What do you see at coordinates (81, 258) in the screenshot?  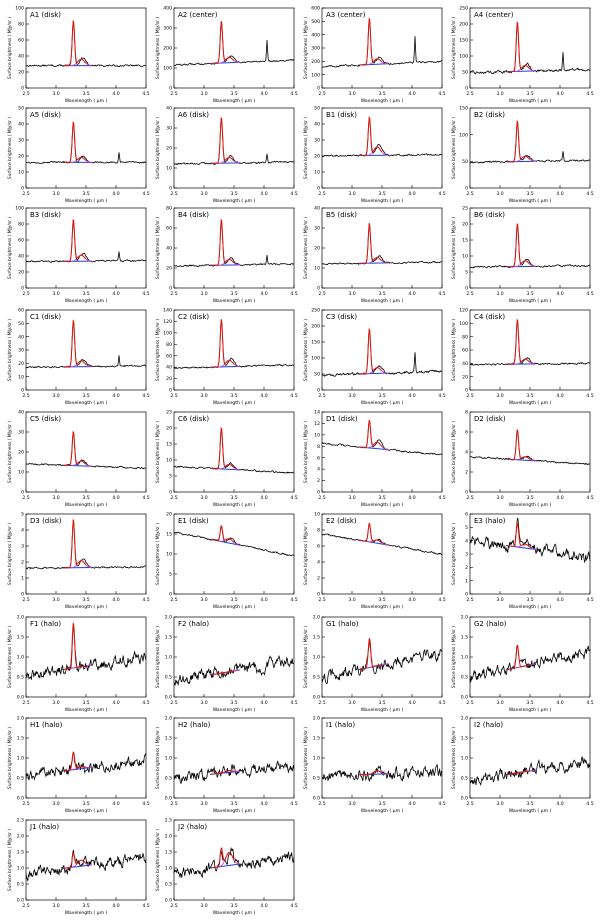 I see `secondary-fit-line` at bounding box center [81, 258].